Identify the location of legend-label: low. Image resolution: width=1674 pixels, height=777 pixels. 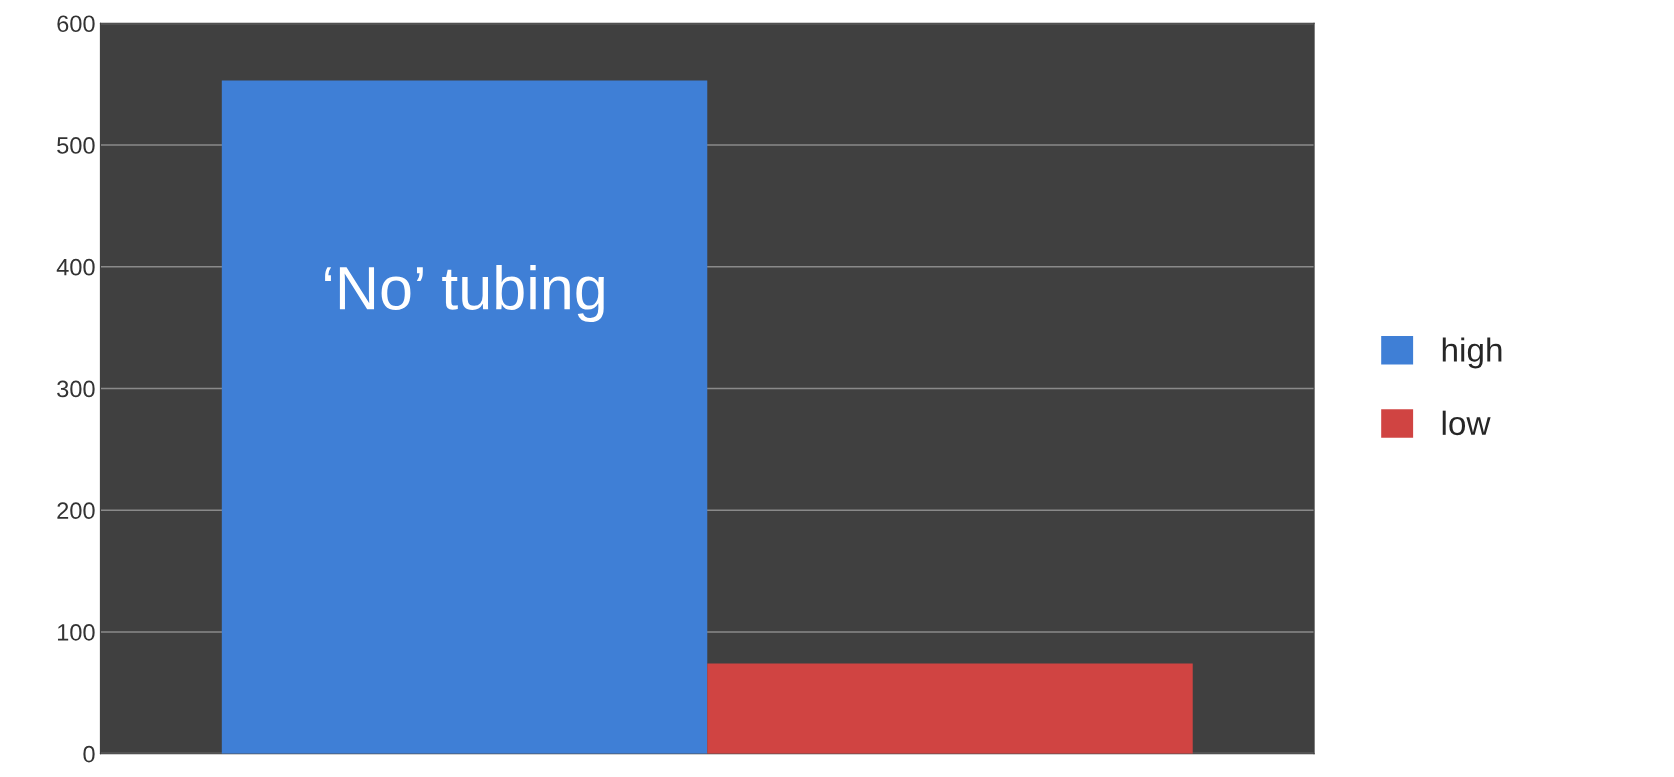
(1466, 423).